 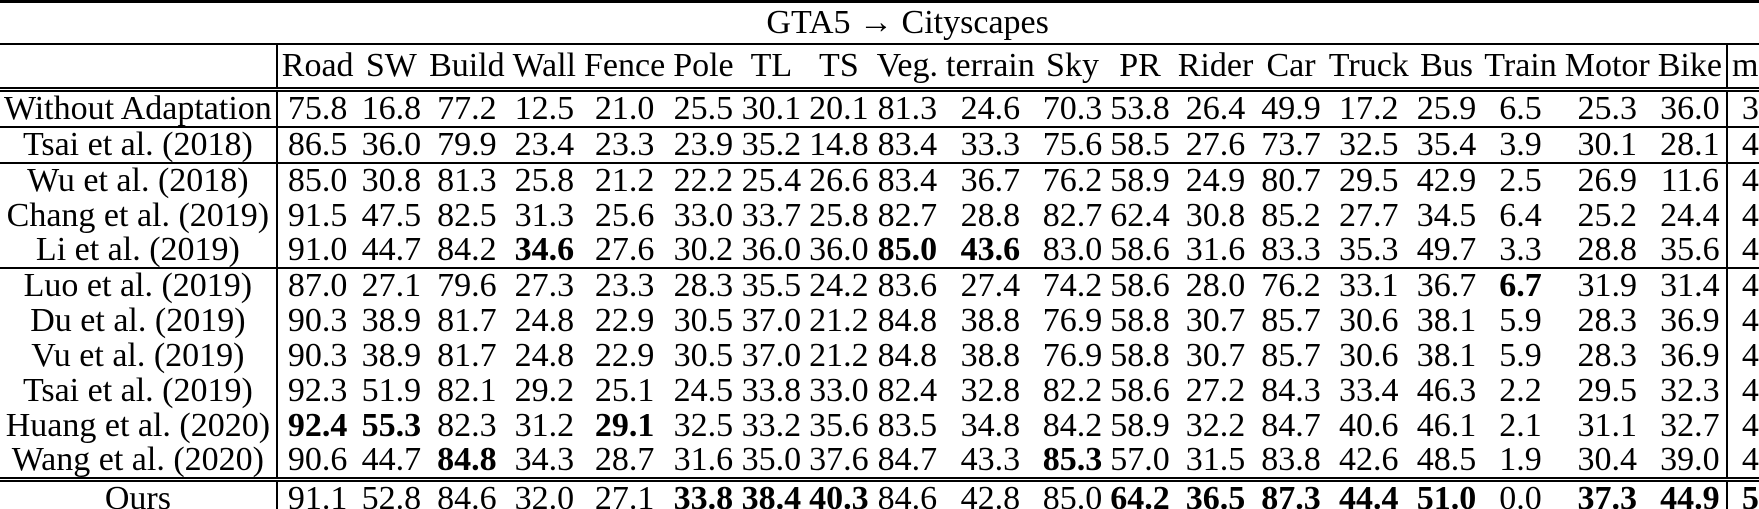 I want to click on value-cell: 21.2, so click(x=839, y=320).